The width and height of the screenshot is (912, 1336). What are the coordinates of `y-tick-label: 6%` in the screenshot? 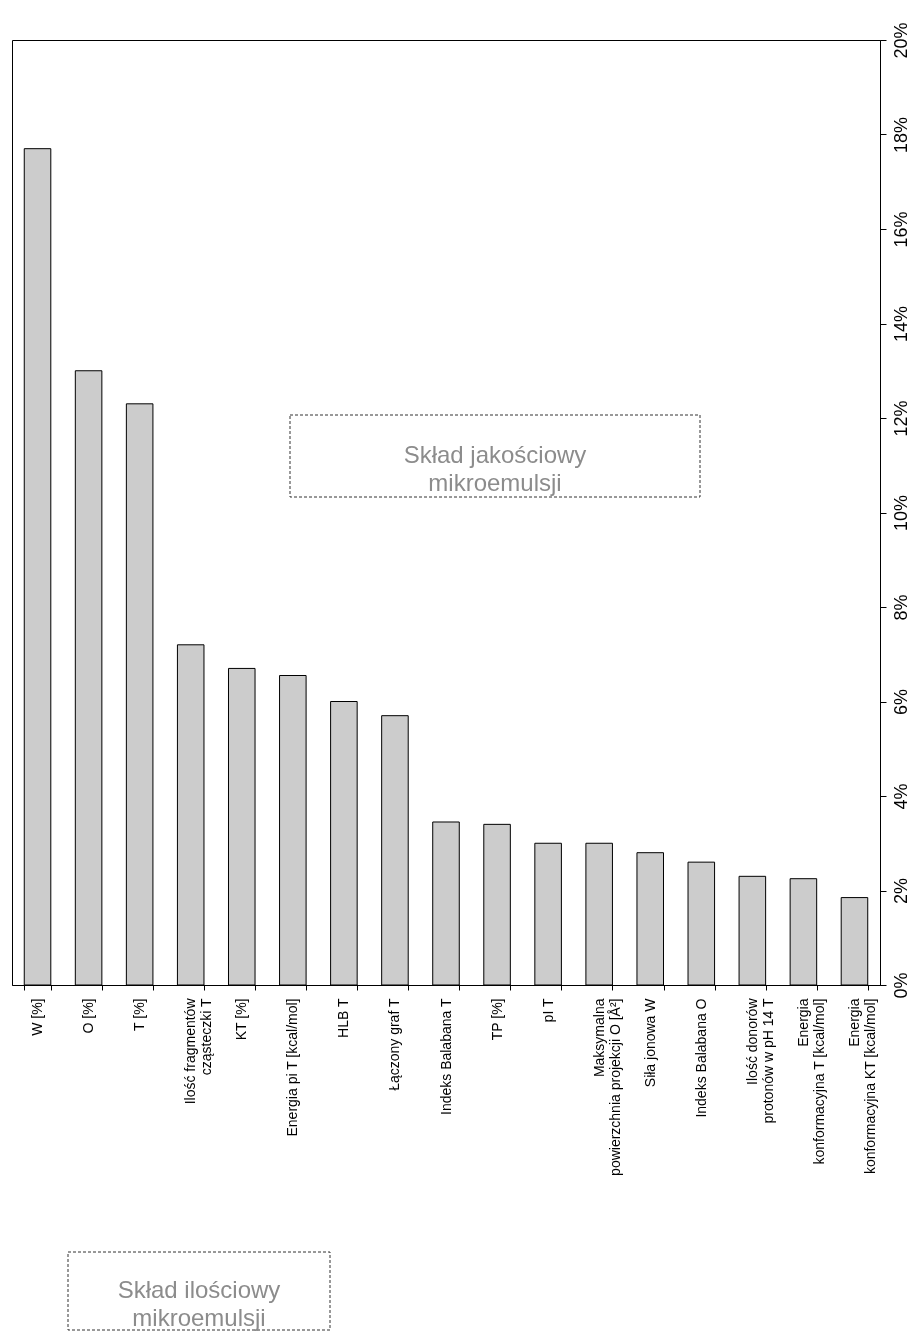 It's located at (900, 702).